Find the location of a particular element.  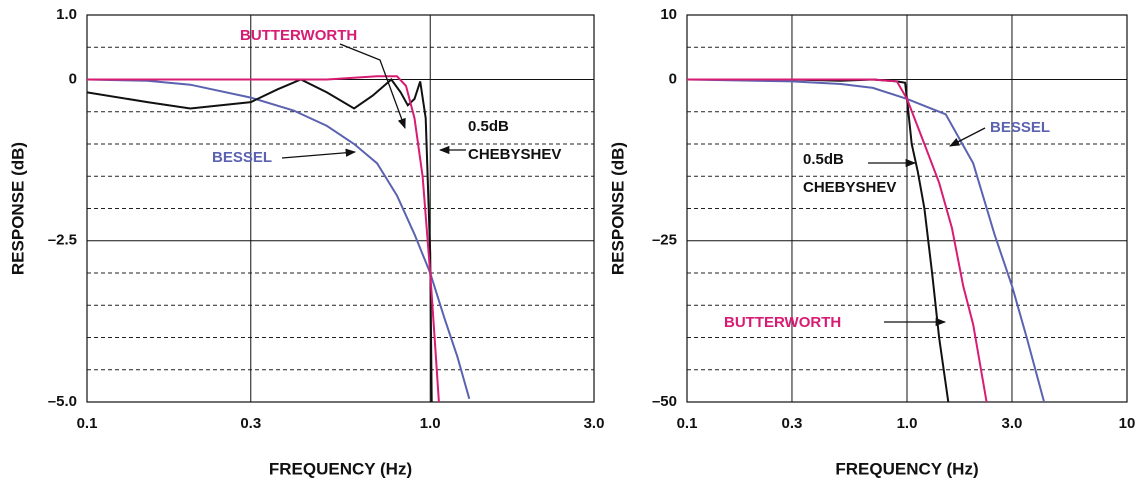

y-tick-label: –50 is located at coordinates (664, 401).